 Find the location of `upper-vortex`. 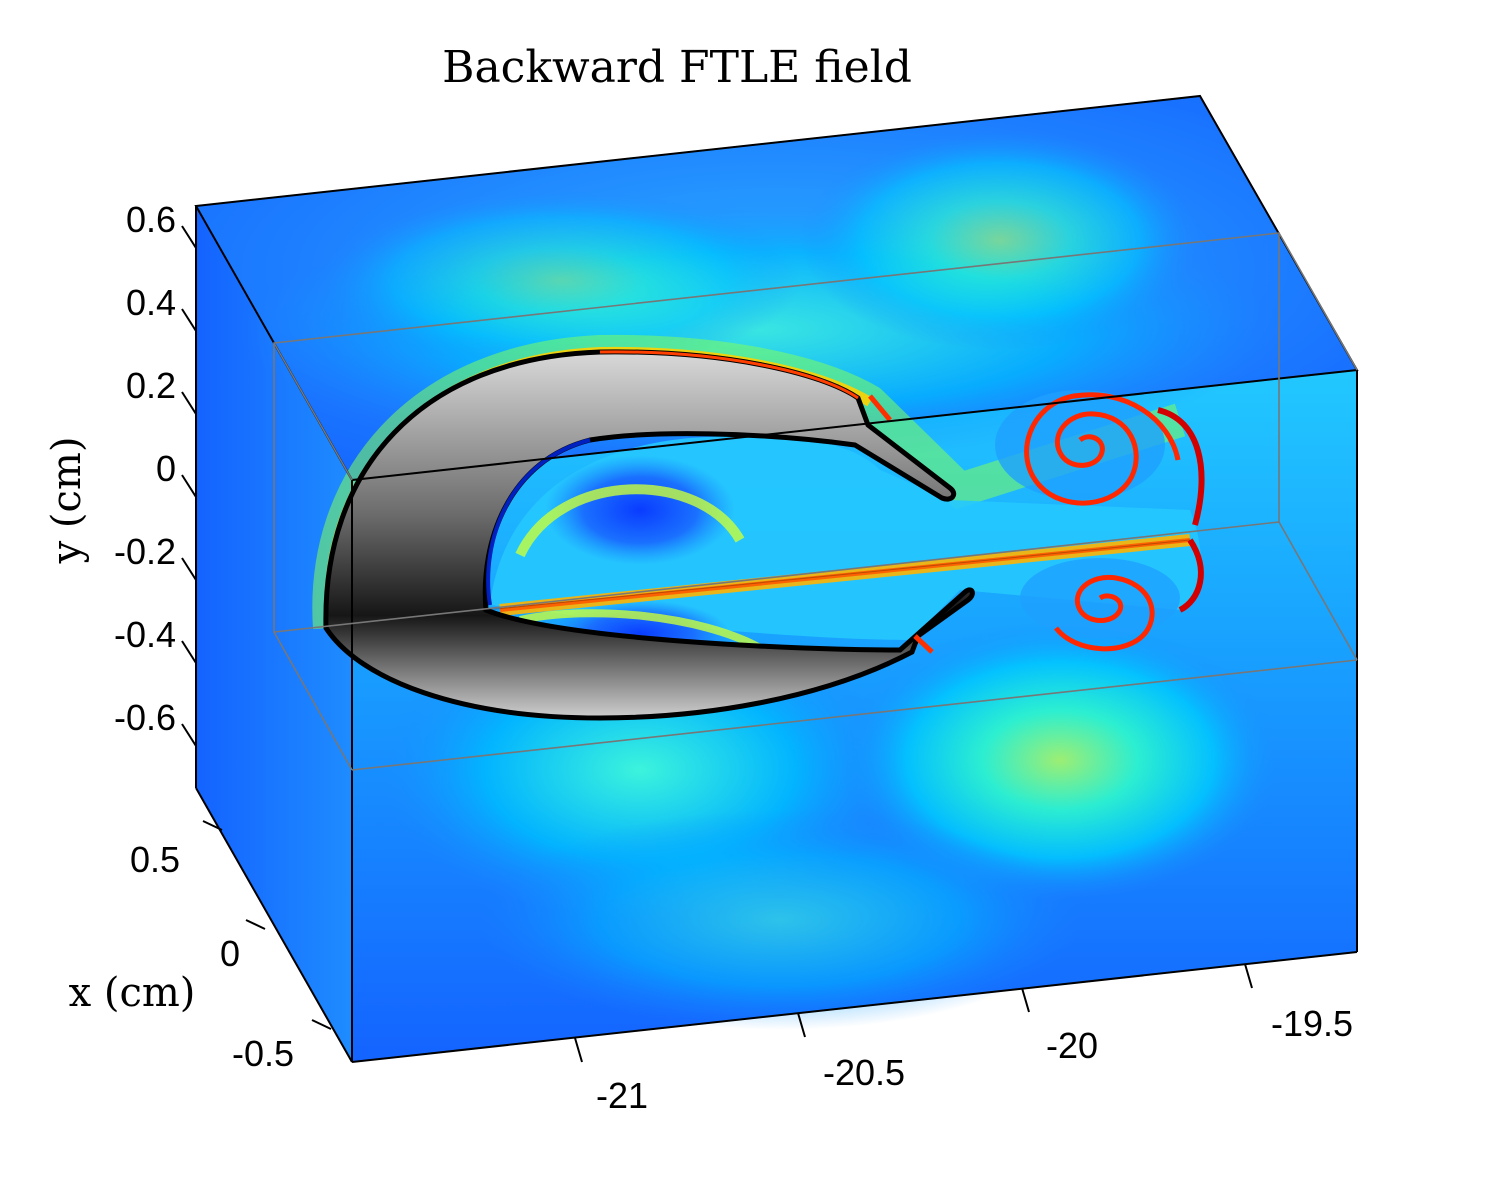

upper-vortex is located at coordinates (1100, 458).